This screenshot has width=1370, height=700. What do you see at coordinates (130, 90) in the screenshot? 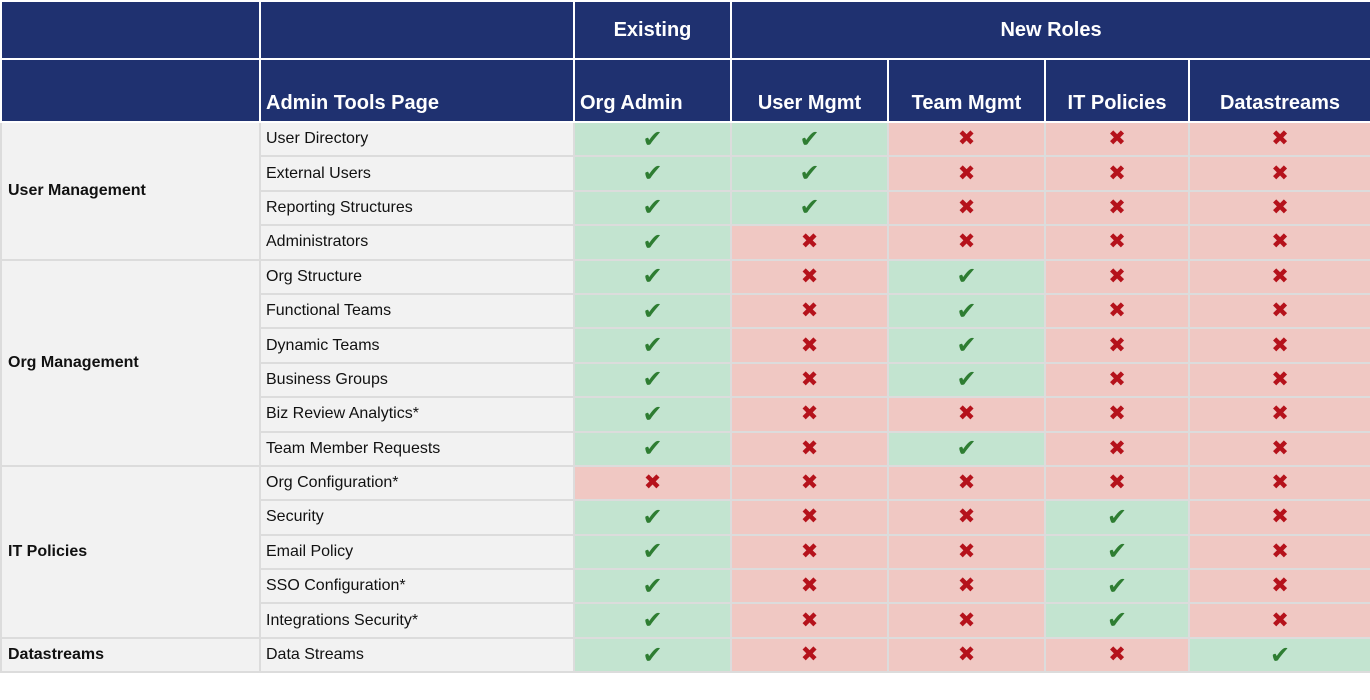
I see `column-header-group` at bounding box center [130, 90].